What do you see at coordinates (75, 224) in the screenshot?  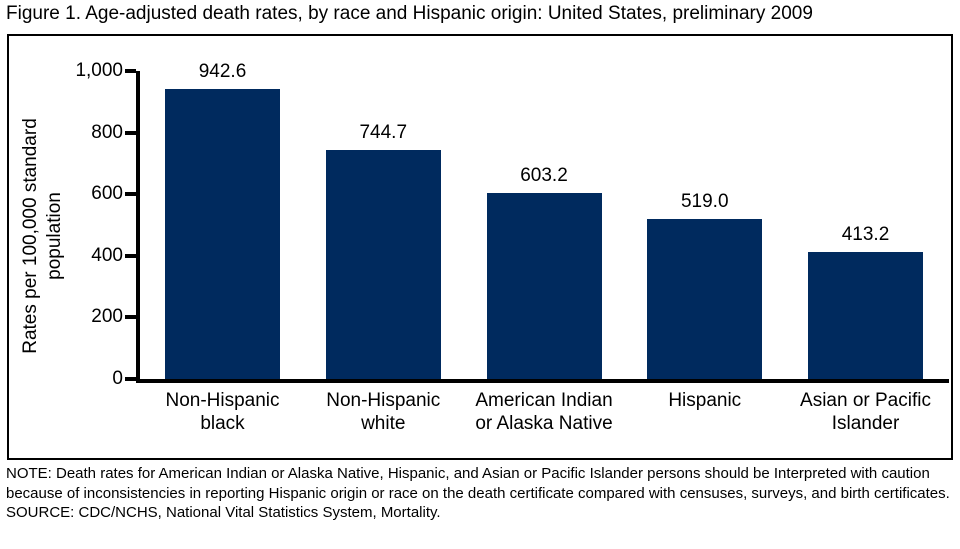 I see `y-axis-tick-labels: 0 200 400 600 800 1,000` at bounding box center [75, 224].